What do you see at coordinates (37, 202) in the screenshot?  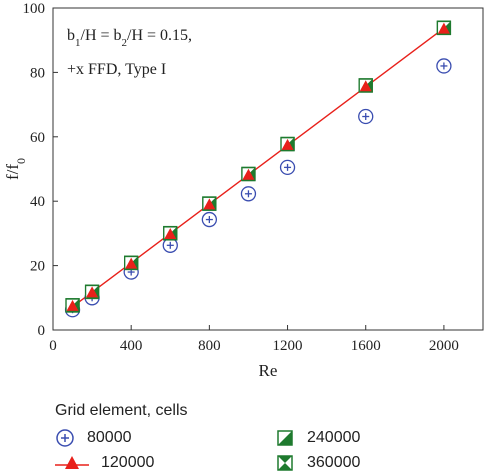 I see `y-tick-label: 40` at bounding box center [37, 202].